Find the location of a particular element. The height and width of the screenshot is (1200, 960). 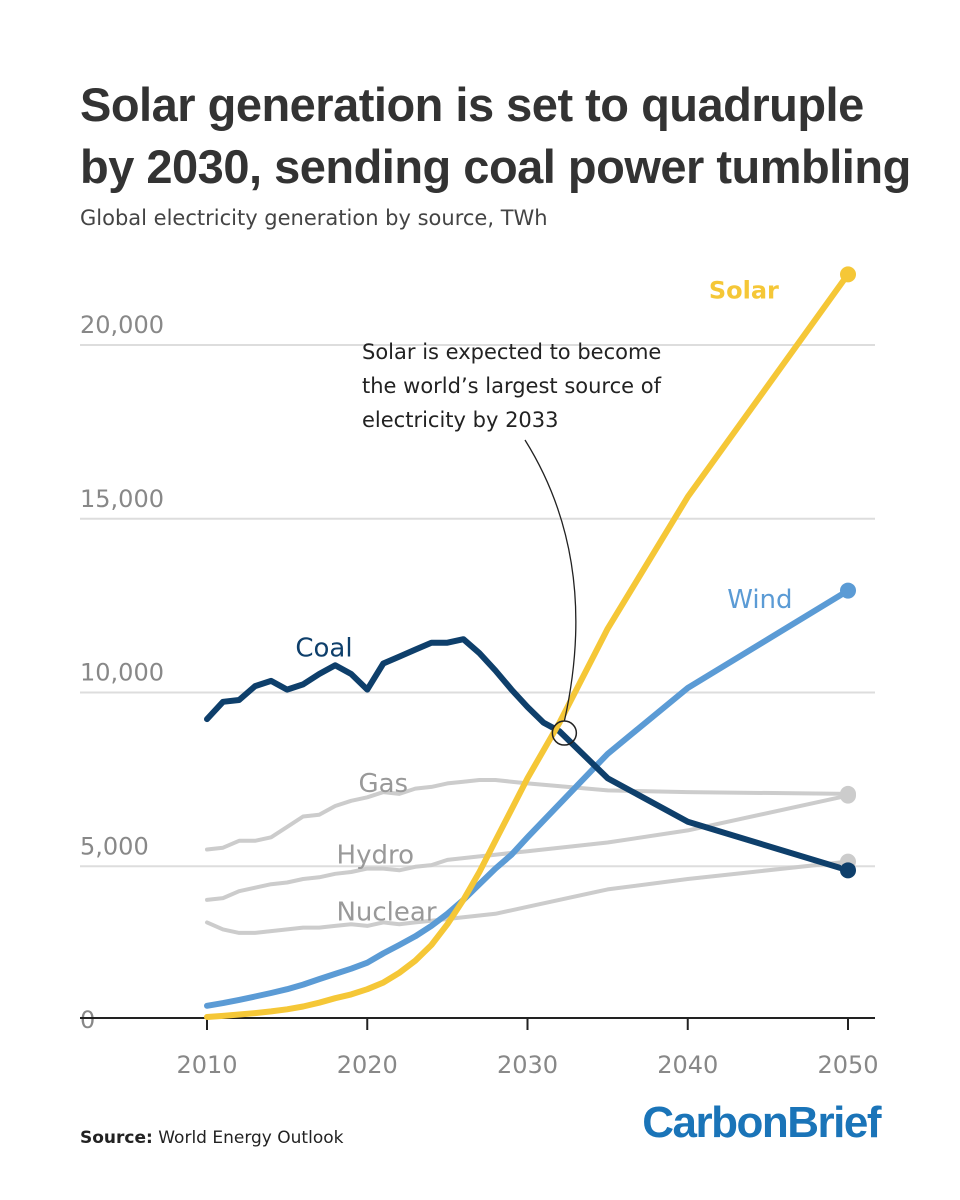

series-line-gas is located at coordinates (527, 815).